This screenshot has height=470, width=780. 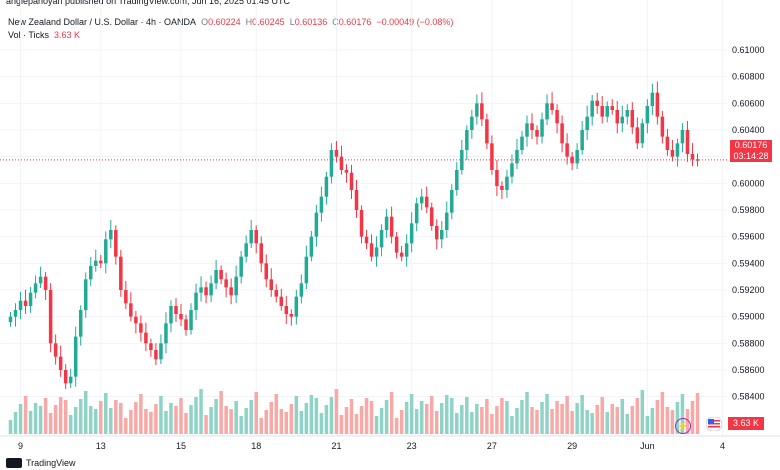 I want to click on current-price-text: 0.60176, so click(x=751, y=145).